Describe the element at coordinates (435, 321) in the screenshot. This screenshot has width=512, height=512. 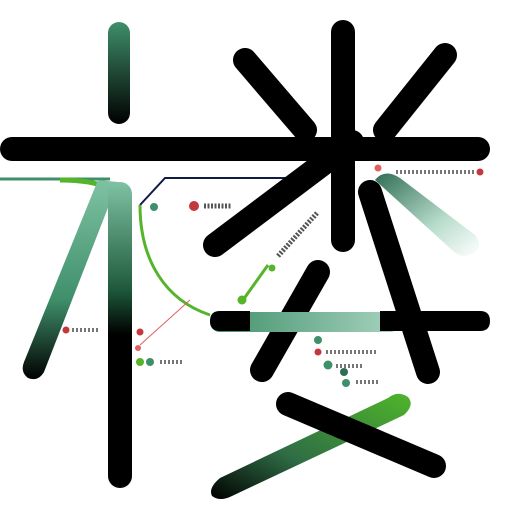
I see `middle-horizontal-black-right` at that location.